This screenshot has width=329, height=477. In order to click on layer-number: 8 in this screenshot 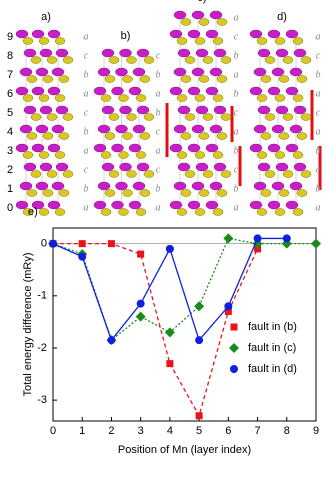, I will do `click(10, 56)`.